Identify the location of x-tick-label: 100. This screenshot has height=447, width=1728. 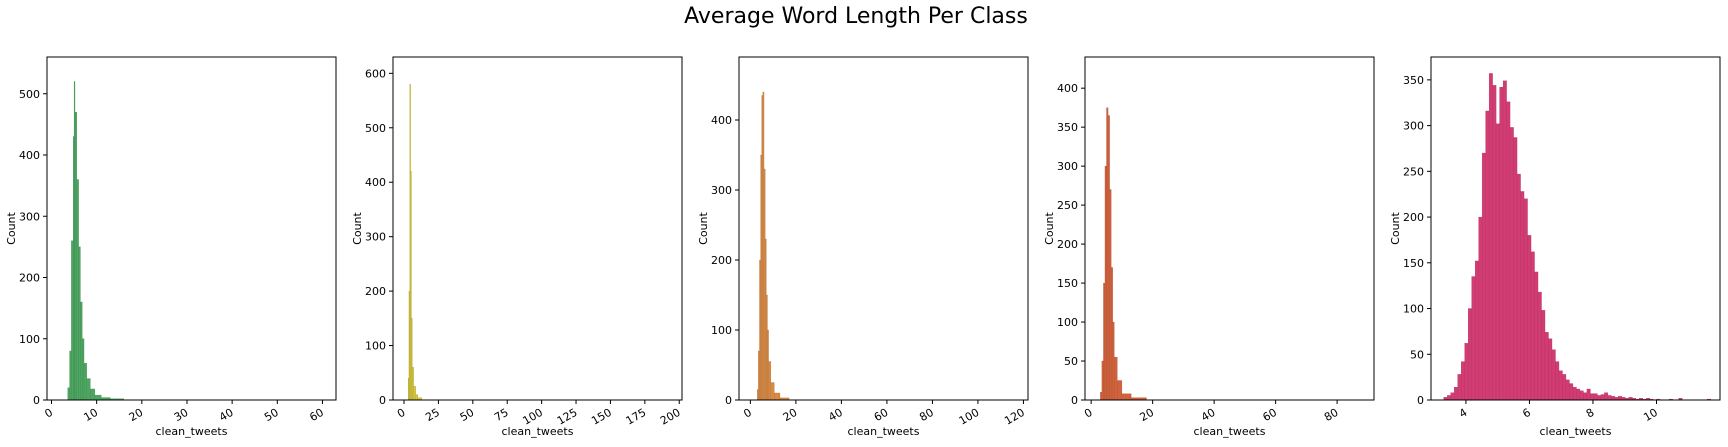
(969, 417).